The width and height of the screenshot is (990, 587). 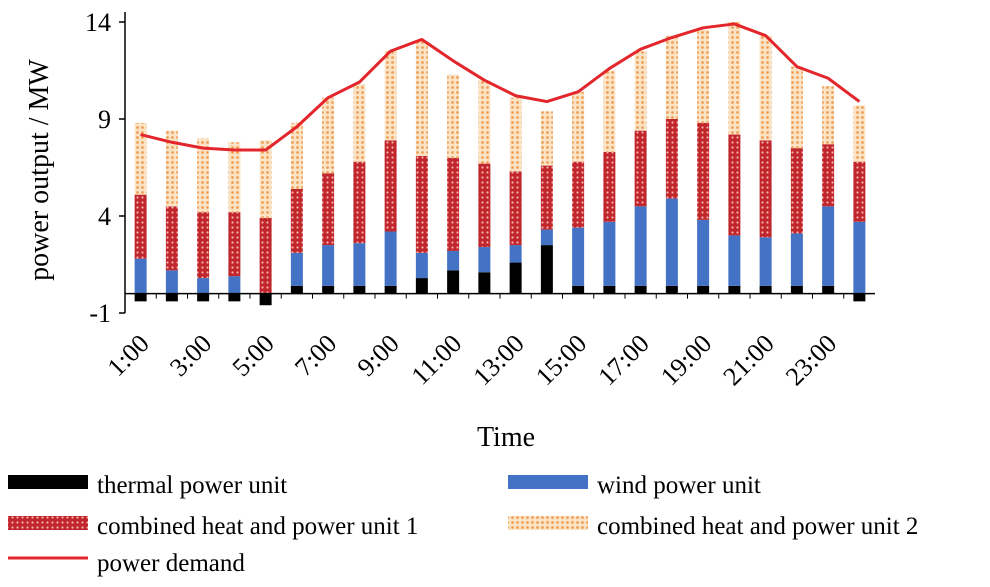 I want to click on bar-combined-heat-and-power-unit-2-15:00, so click(x=578, y=126).